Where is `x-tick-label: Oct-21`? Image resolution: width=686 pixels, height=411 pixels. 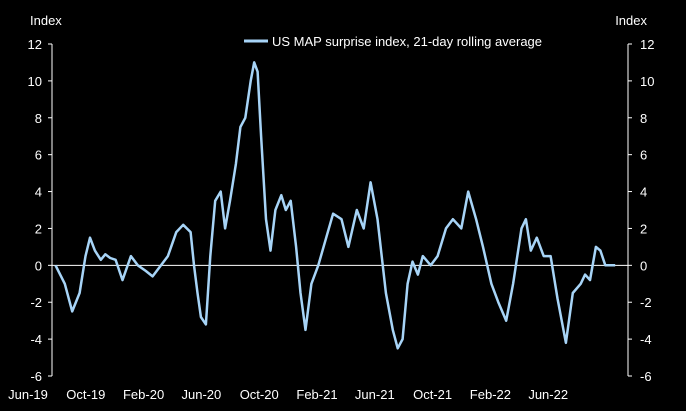
x-tick-label: Oct-21 is located at coordinates (432, 394).